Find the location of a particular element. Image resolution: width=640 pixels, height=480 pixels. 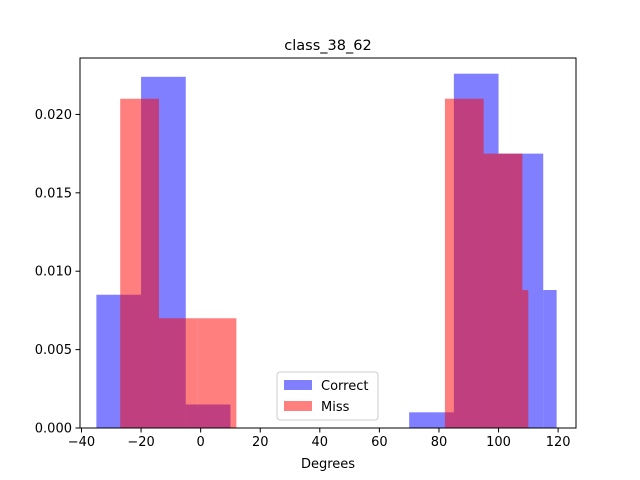

x-axis: −40 −20 0 20 40 60 80 100 120 is located at coordinates (319, 439).